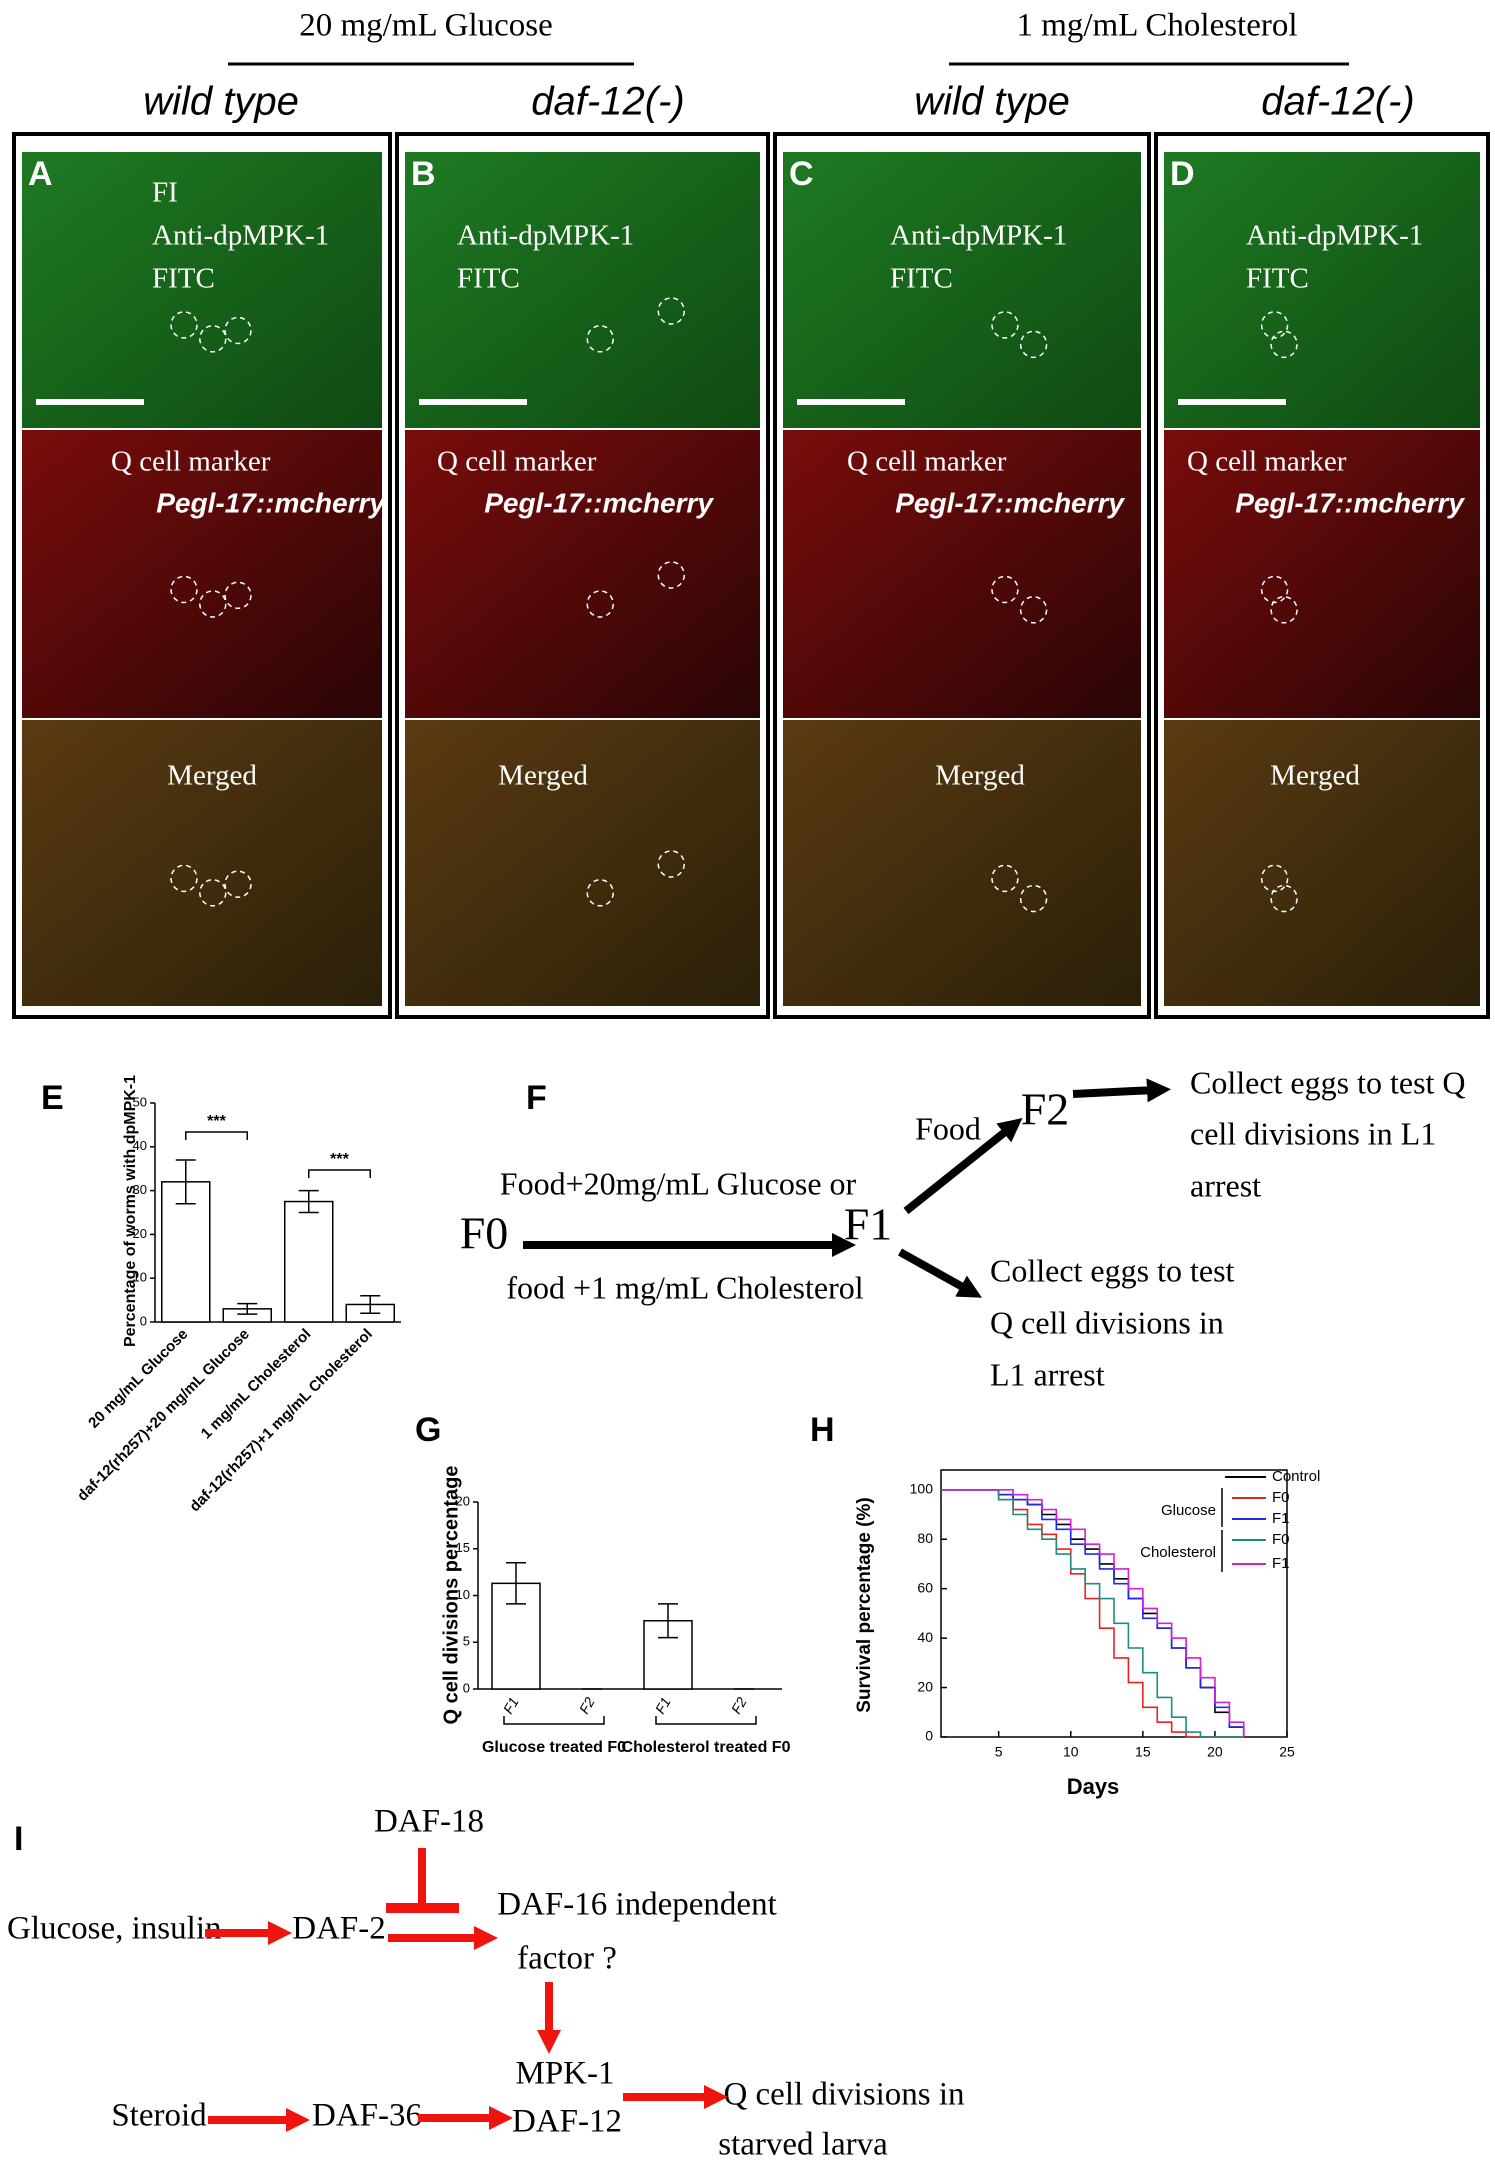 The width and height of the screenshot is (1495, 2171). I want to click on group-title: 1 mg/mL Cholesterol, so click(1156, 26).